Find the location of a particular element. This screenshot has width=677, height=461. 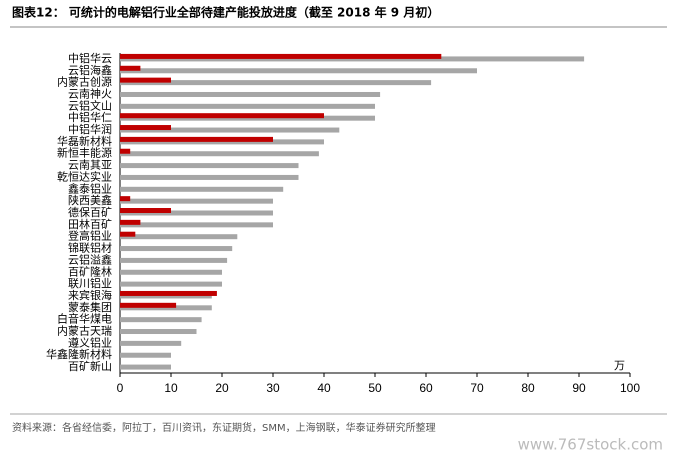

y-tick-label: 百矿隆林 is located at coordinates (90, 271).